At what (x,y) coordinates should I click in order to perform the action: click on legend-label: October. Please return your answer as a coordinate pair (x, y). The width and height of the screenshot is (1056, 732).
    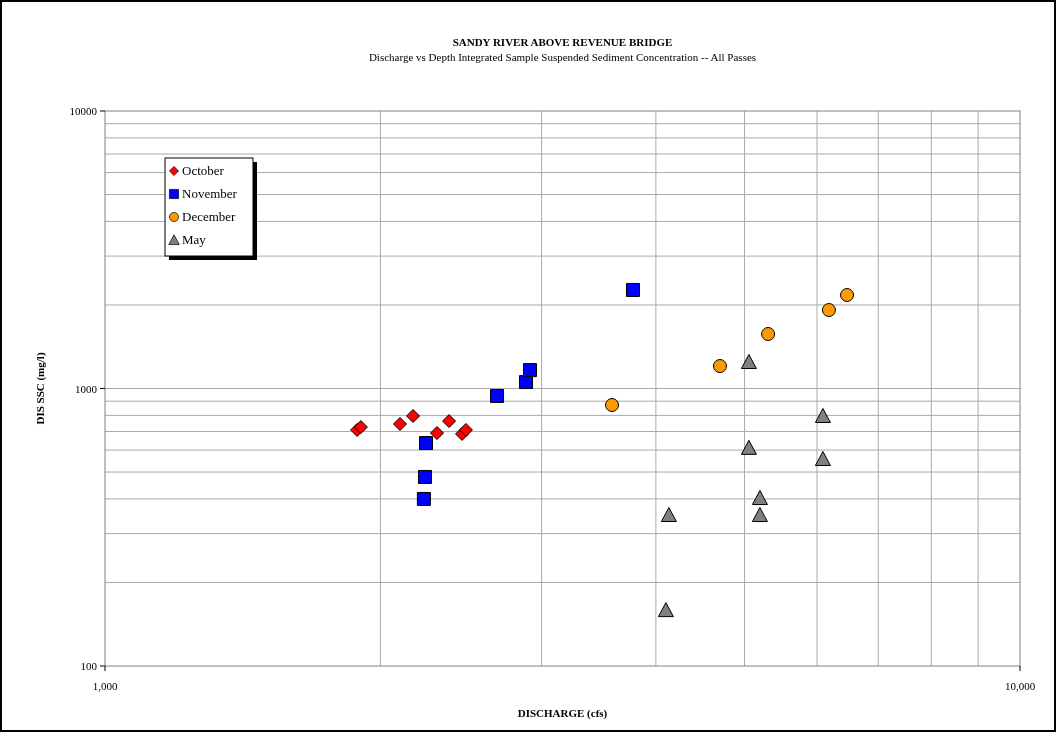
    Looking at the image, I should click on (203, 170).